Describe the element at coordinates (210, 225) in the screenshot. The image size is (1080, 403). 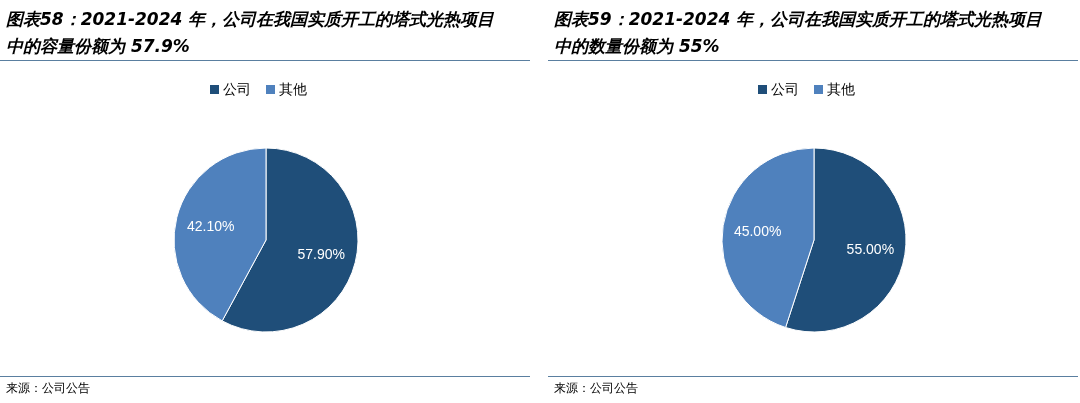
I see `data-label: 42.10%` at that location.